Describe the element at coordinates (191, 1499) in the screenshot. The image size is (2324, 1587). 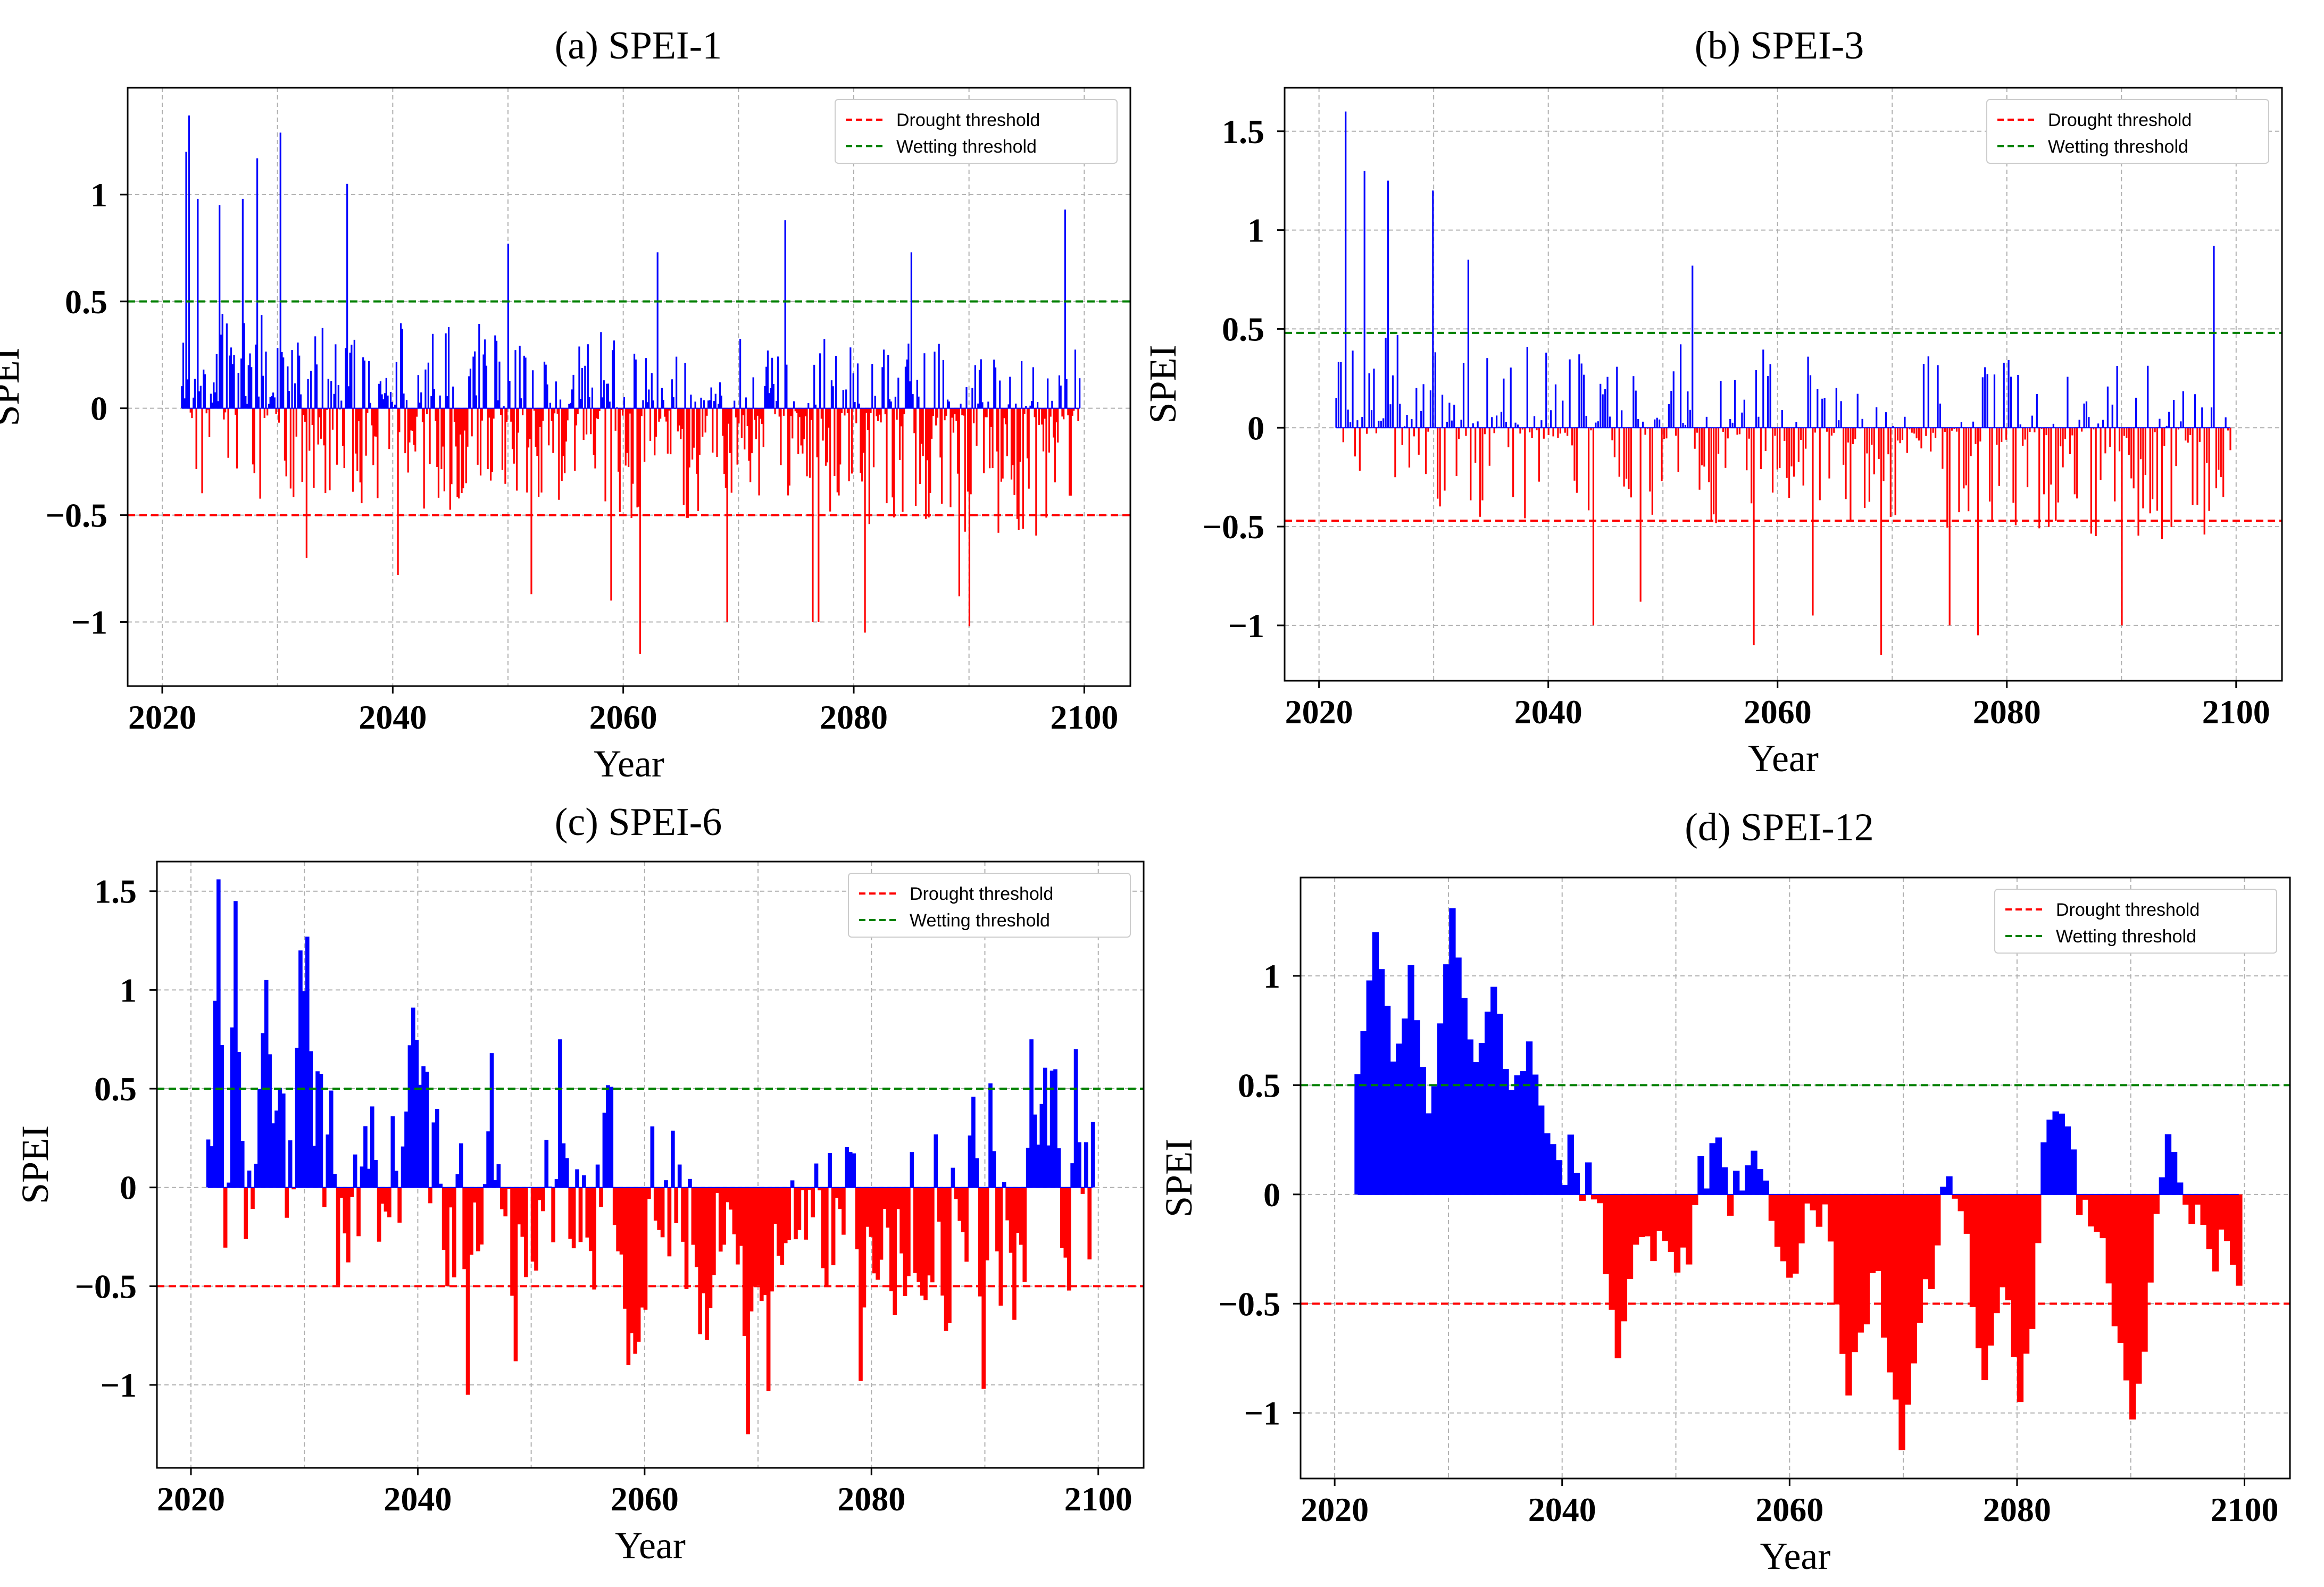
I see `x-tick-label: 2020` at that location.